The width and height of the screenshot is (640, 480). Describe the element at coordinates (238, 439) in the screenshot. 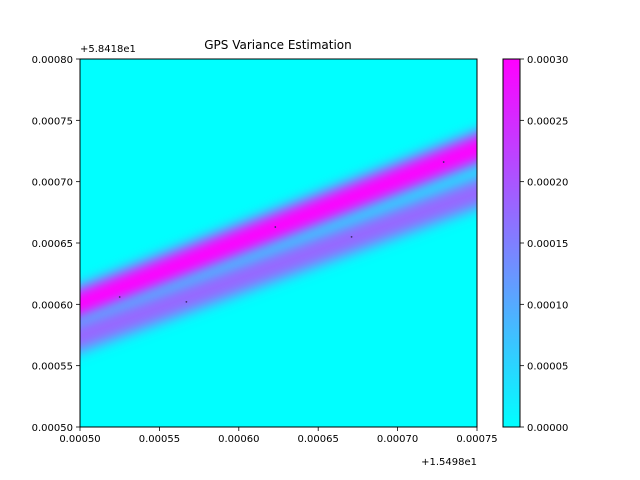

I see `x-tick-label: 0.00060` at that location.